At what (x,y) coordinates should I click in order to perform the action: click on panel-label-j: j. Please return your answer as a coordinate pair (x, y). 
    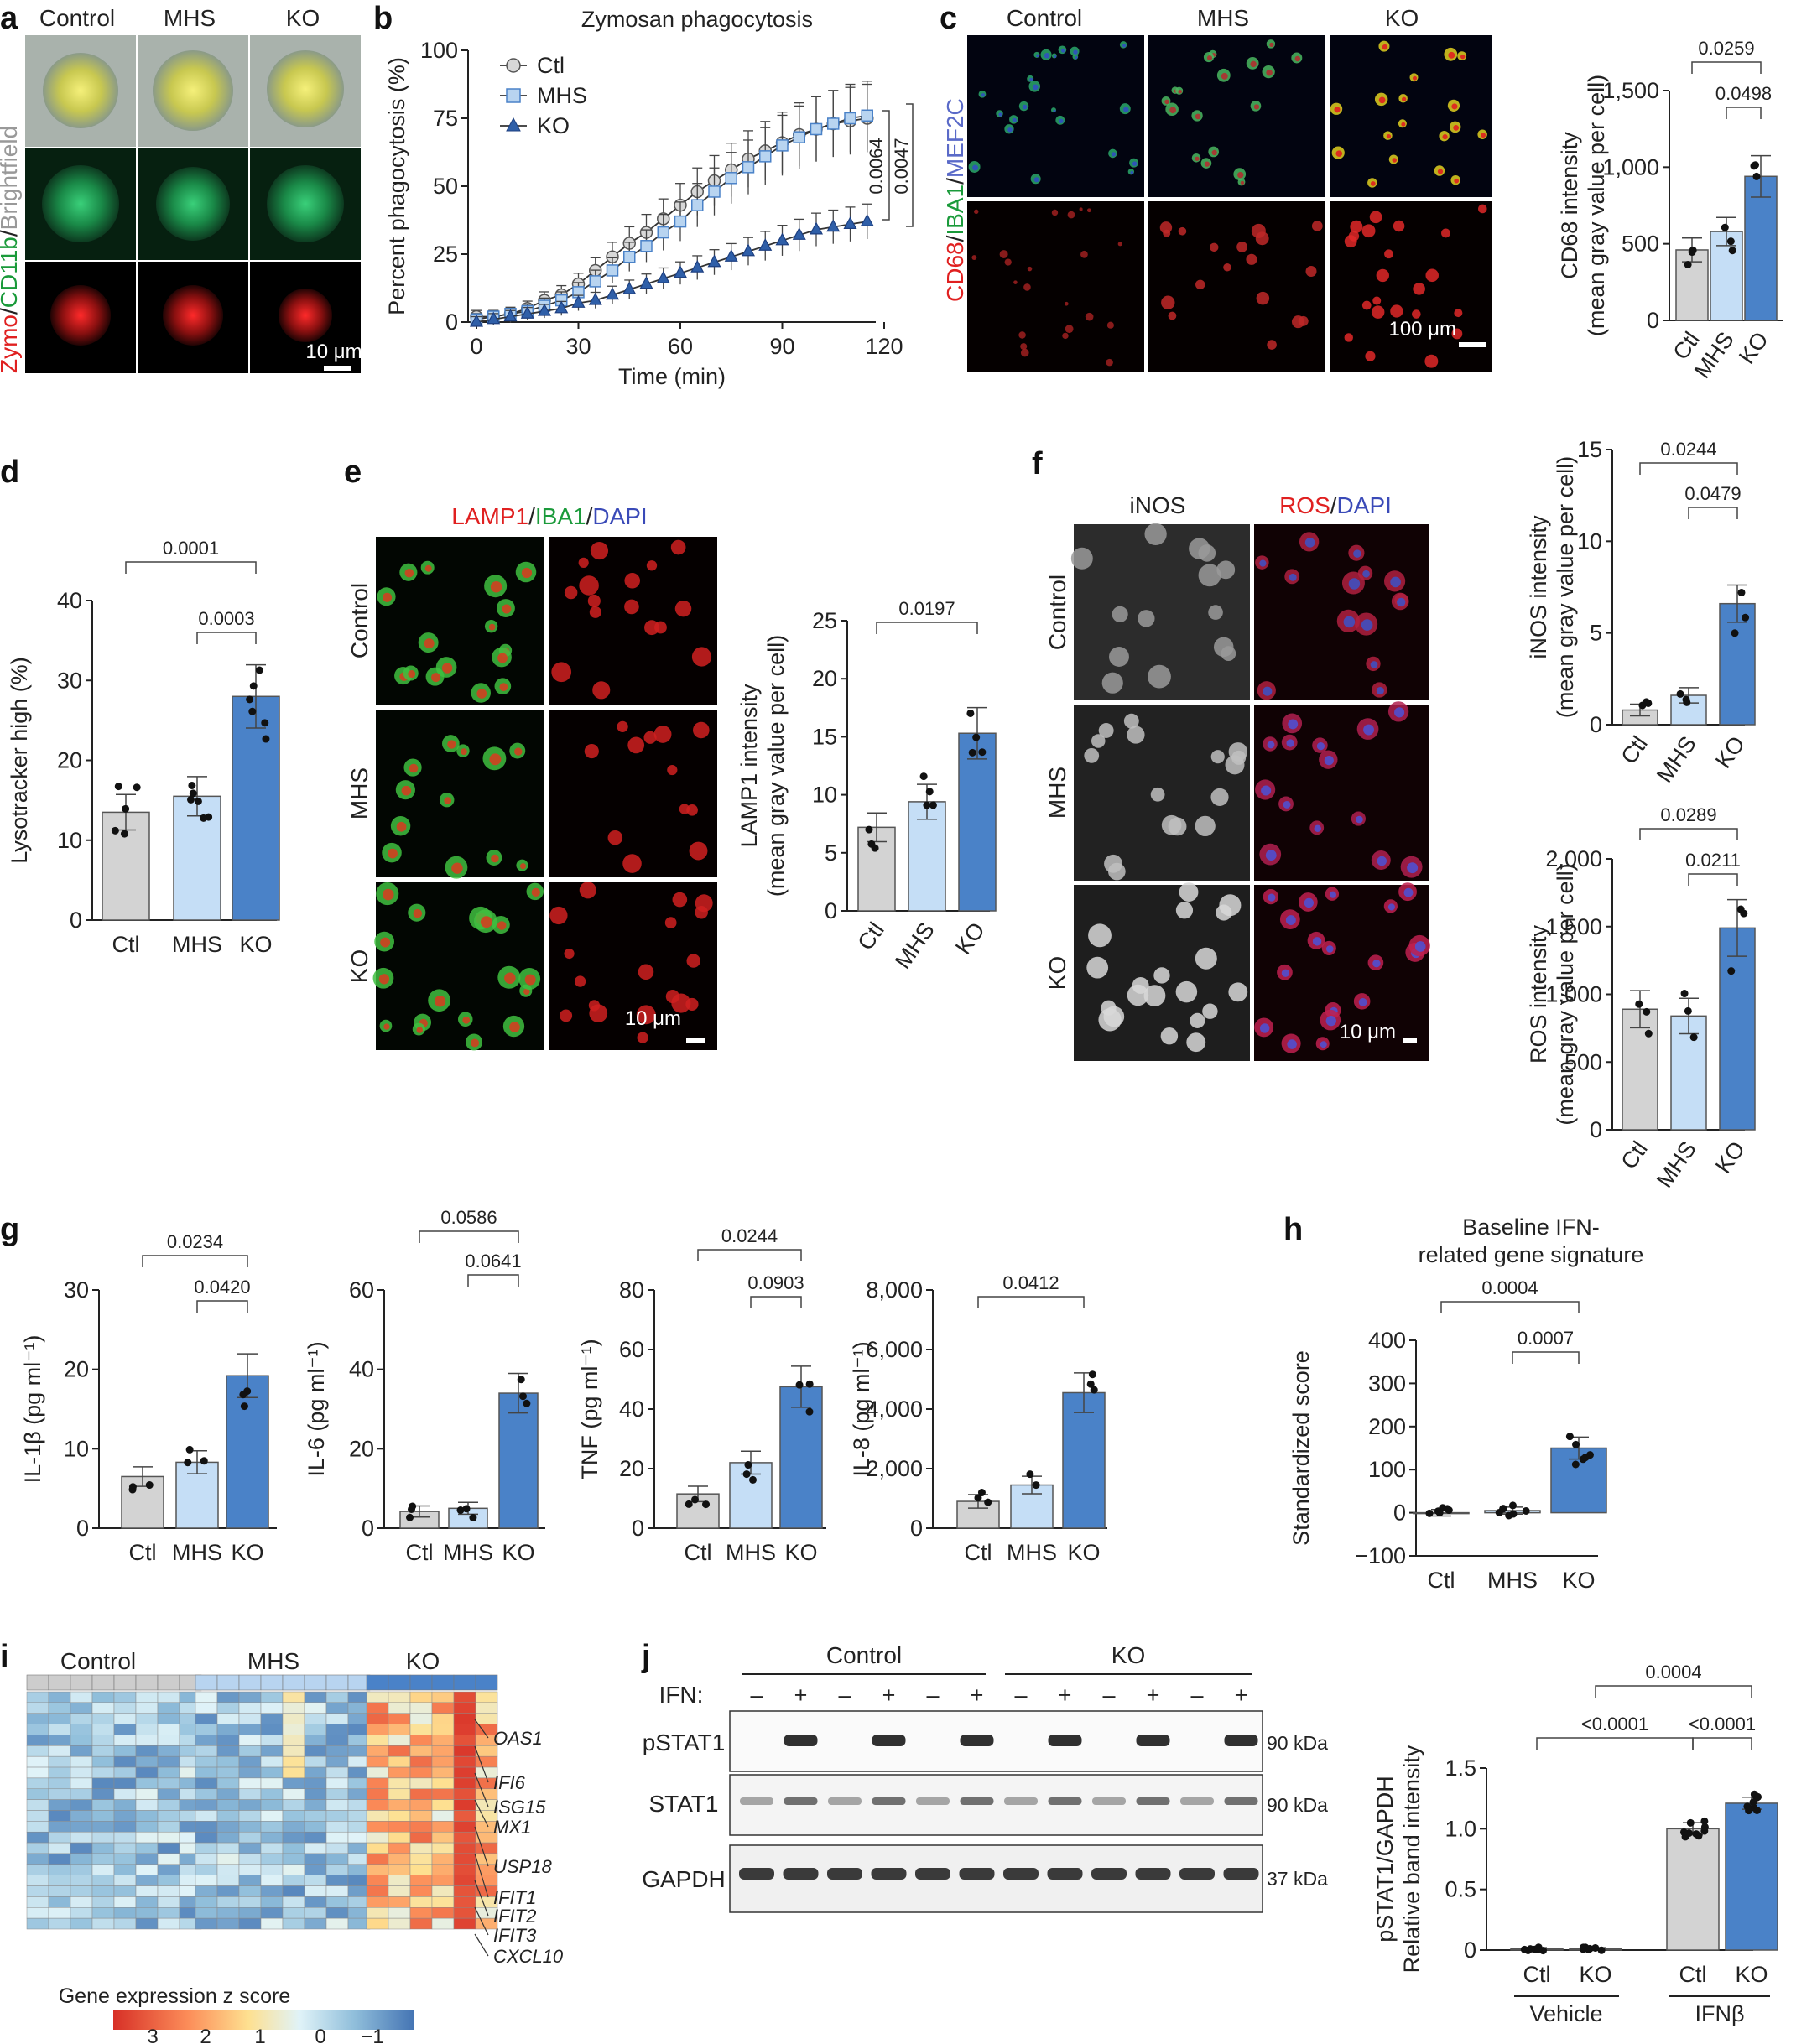
    Looking at the image, I should click on (646, 1656).